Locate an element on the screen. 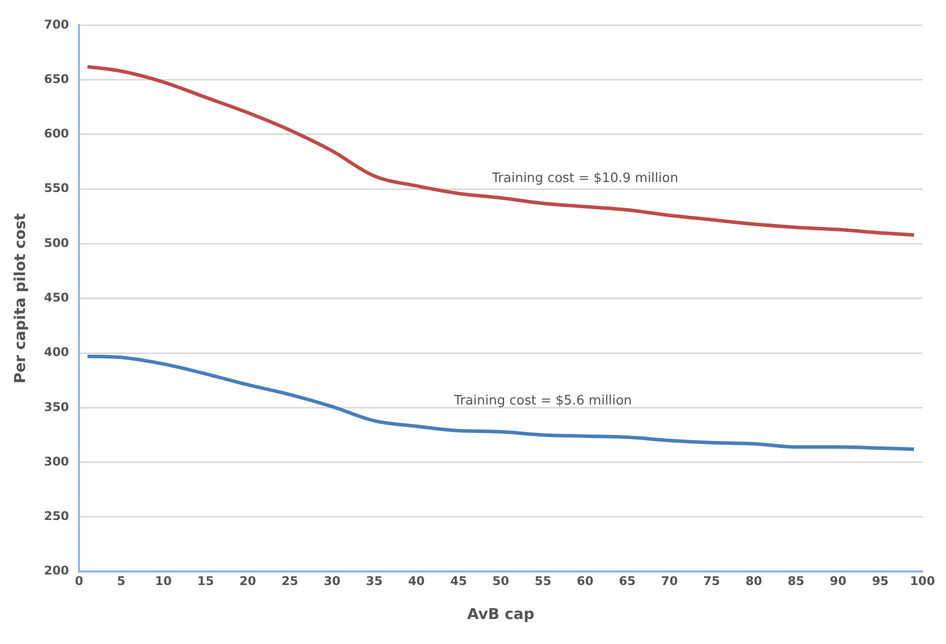 The image size is (946, 644). y-tick-label: 600 is located at coordinates (57, 133).